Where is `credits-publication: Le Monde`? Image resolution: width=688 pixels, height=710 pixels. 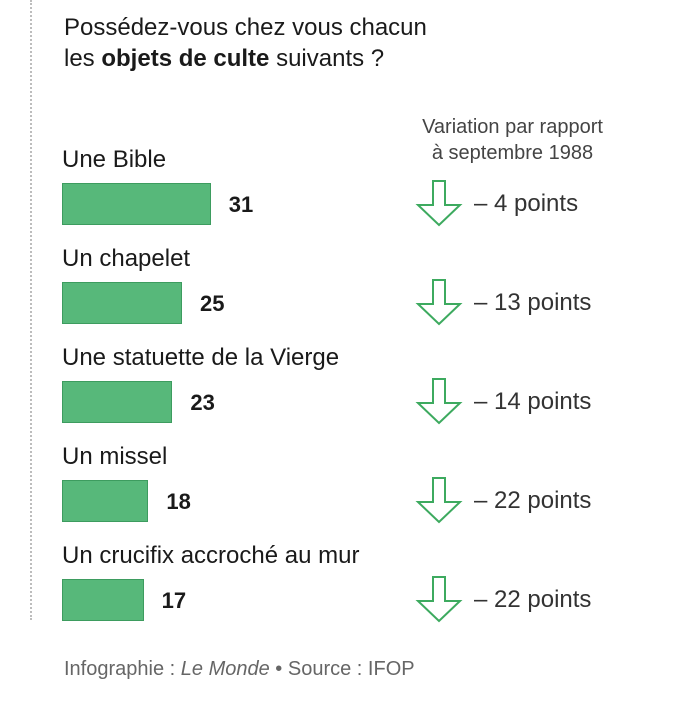 credits-publication: Le Monde is located at coordinates (225, 669).